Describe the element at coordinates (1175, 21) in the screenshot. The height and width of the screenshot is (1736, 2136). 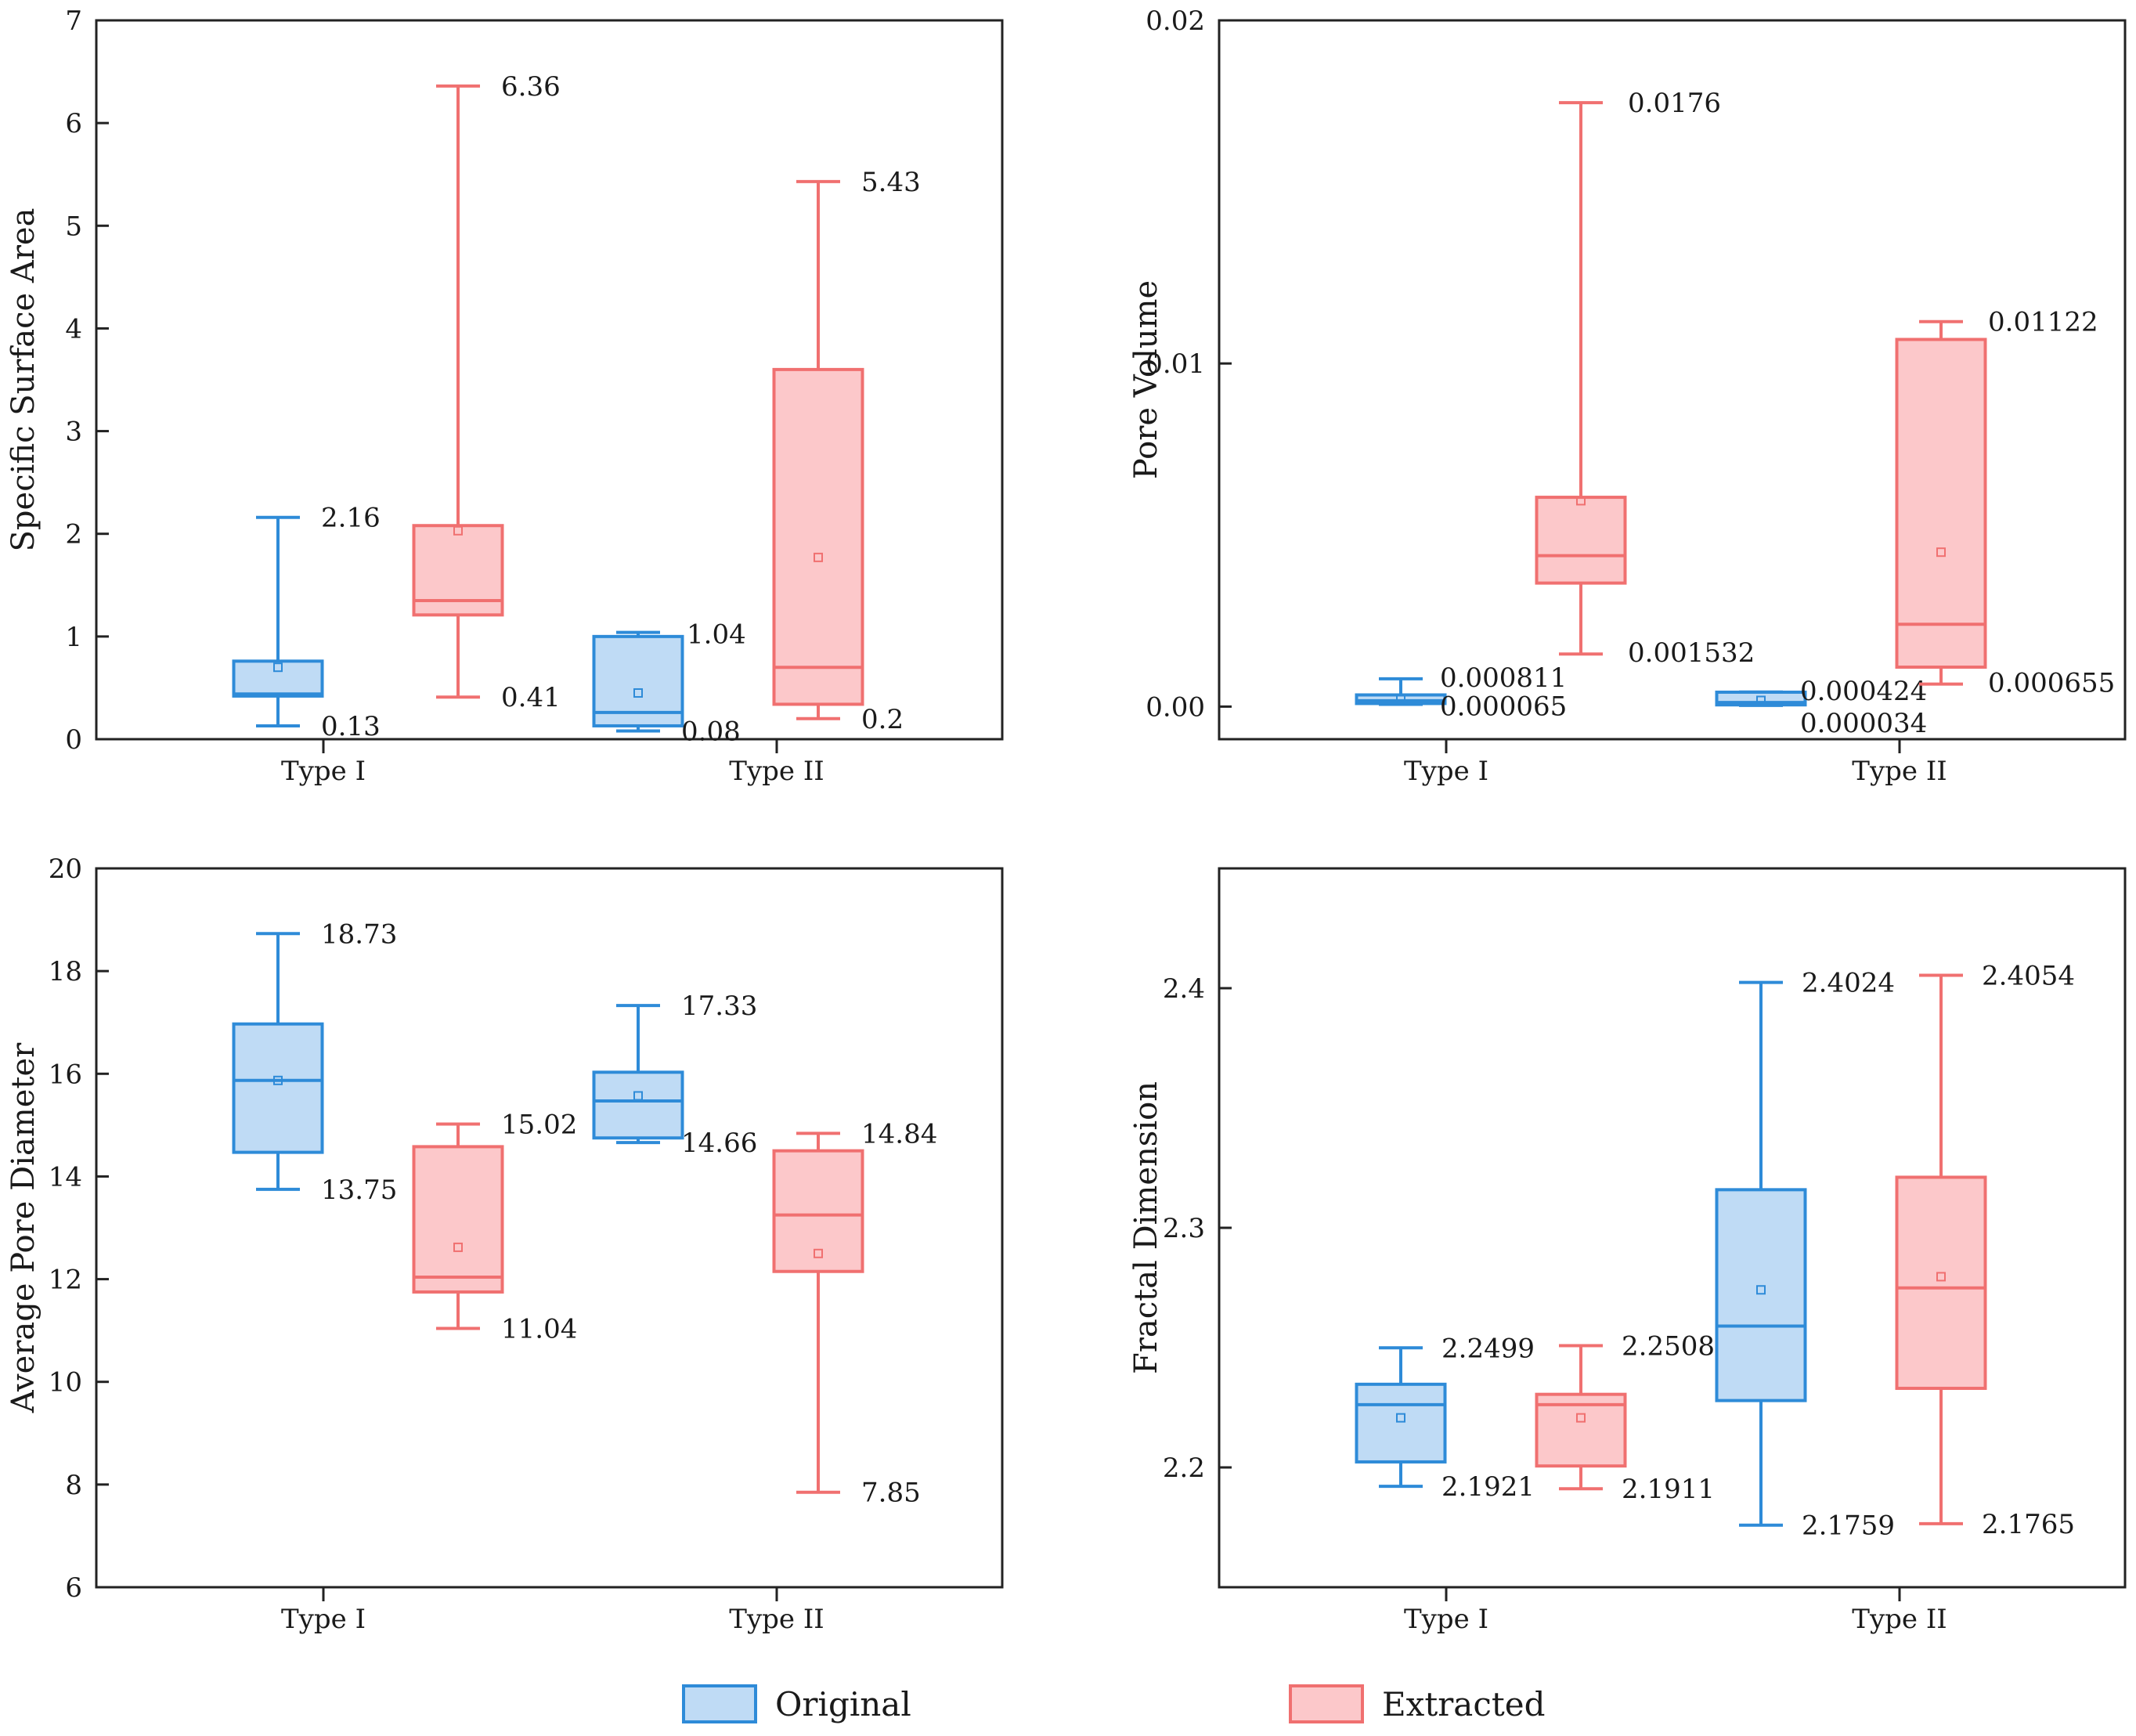
I see `y-tick-label: 0.02` at that location.